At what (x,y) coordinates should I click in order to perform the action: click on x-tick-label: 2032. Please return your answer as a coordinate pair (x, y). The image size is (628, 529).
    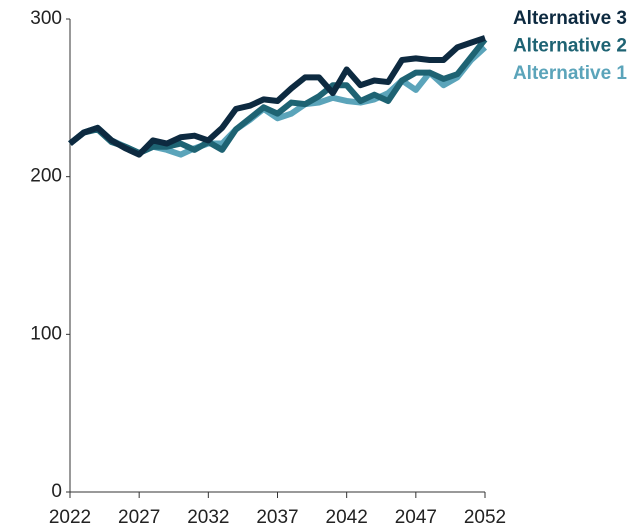
    Looking at the image, I should click on (208, 517).